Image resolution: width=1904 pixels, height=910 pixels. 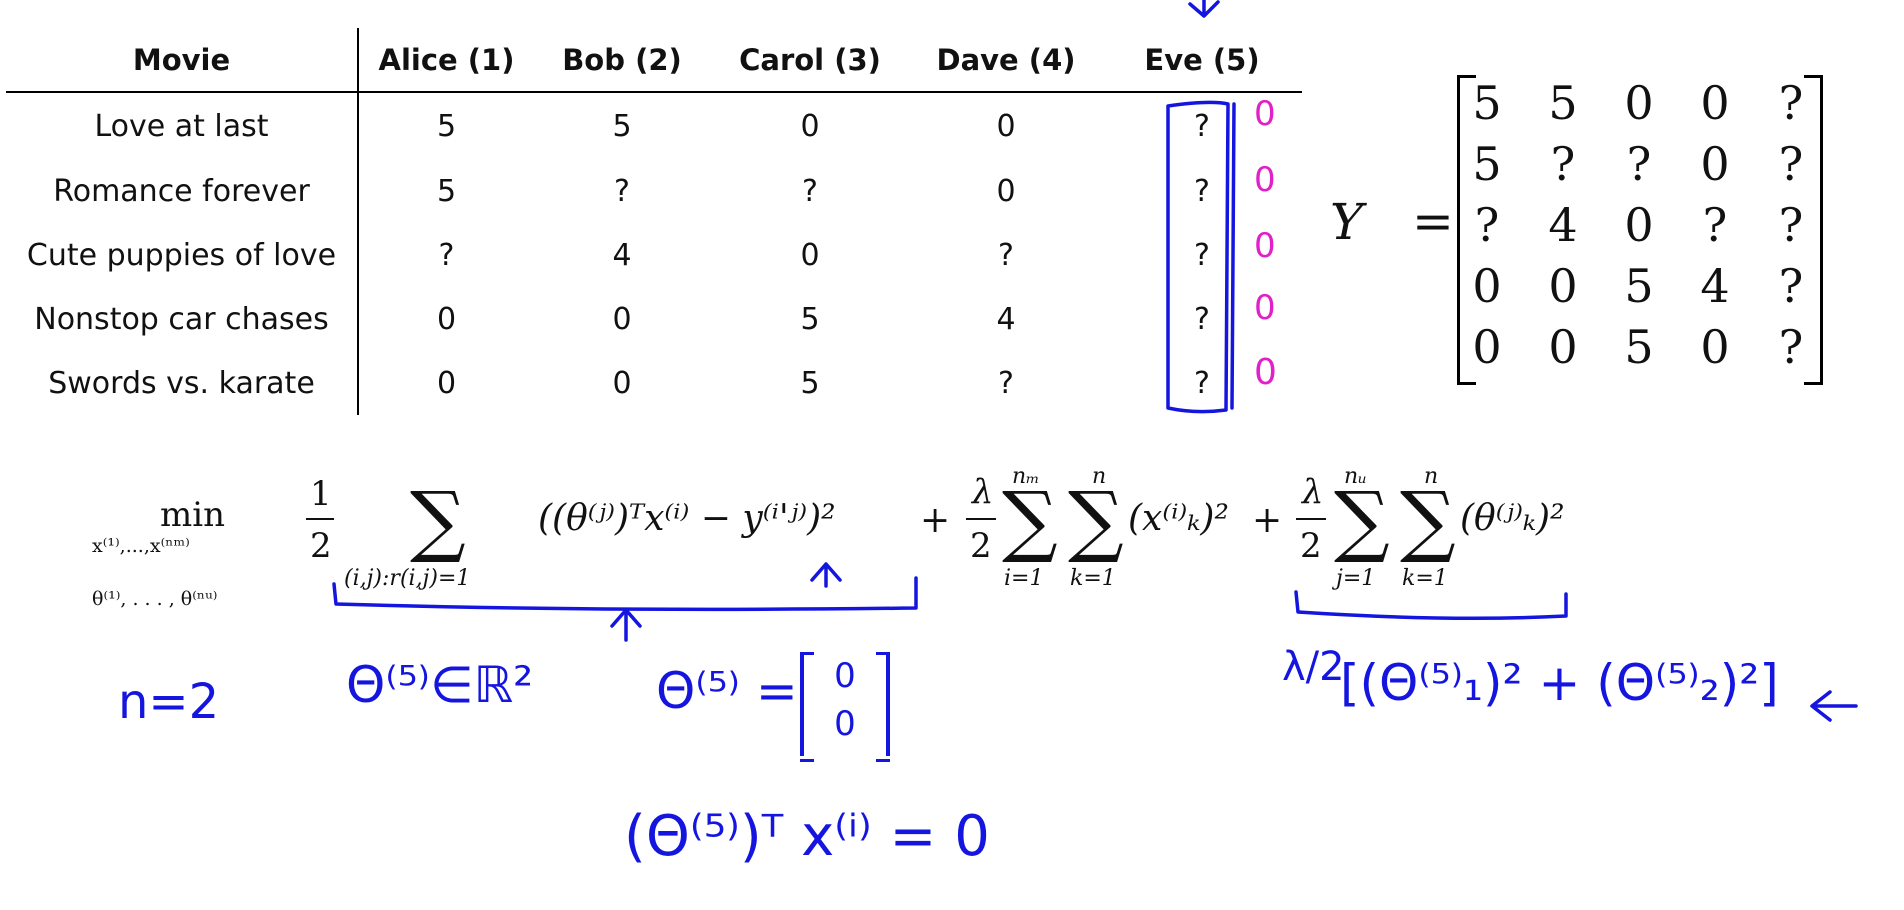 I want to click on hw-n-equals: n=2, so click(x=169, y=702).